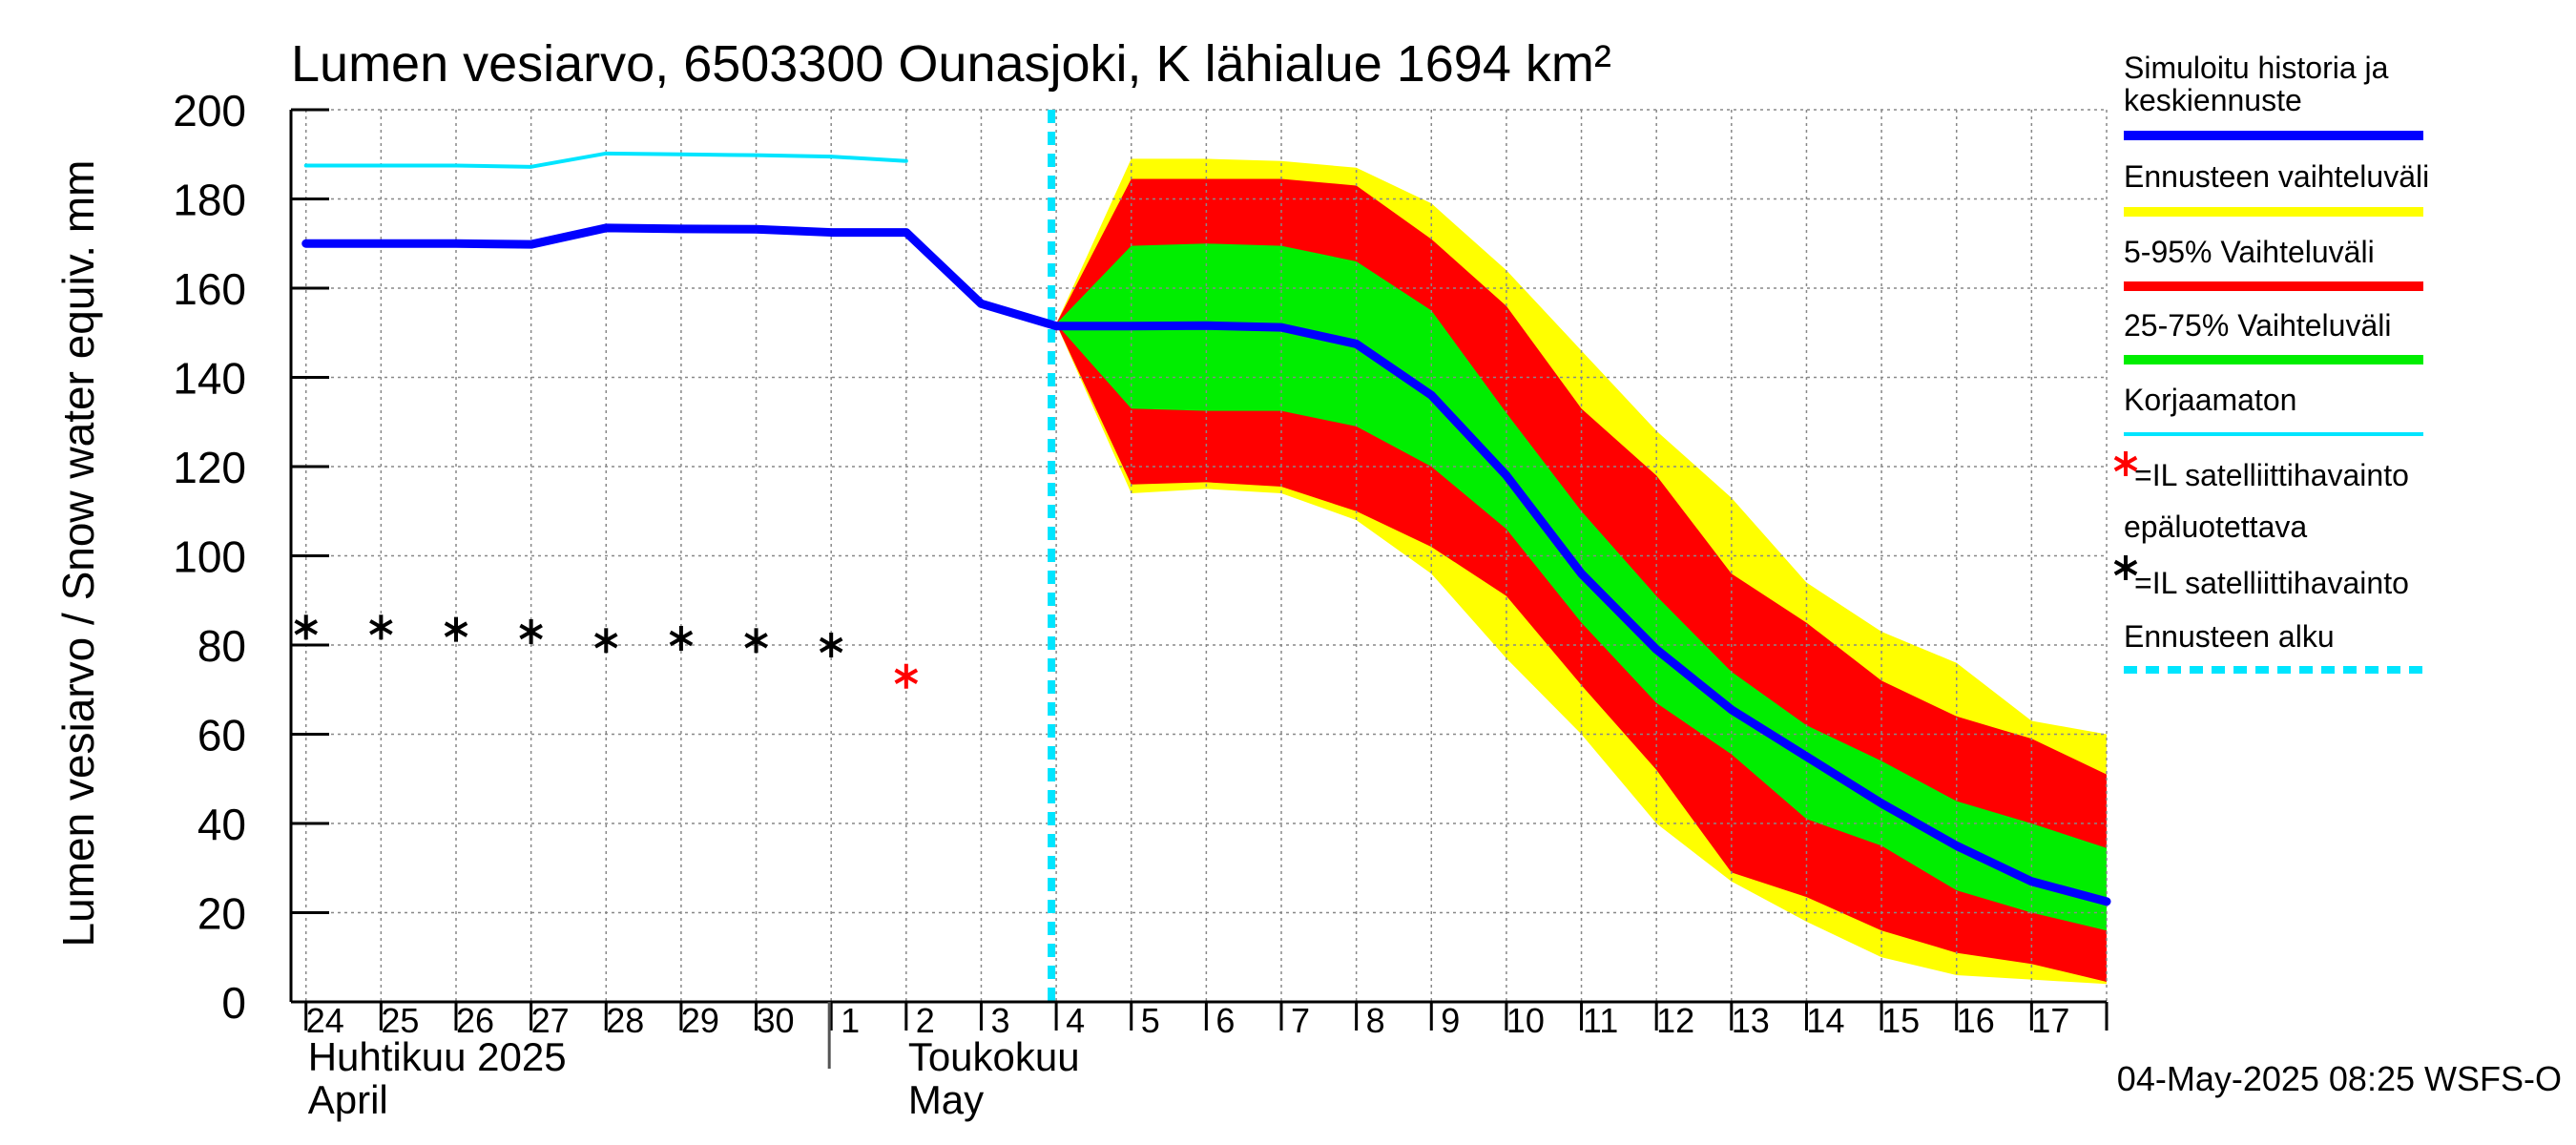 Image resolution: width=2576 pixels, height=1145 pixels. Describe the element at coordinates (475, 1021) in the screenshot. I see `x-tick-label: 26` at that location.